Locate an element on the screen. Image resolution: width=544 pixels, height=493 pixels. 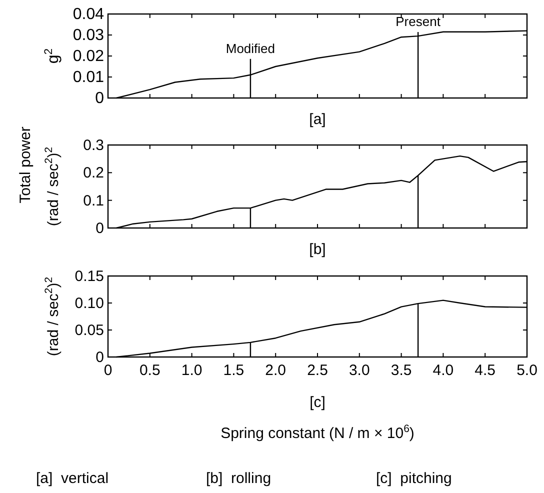
text: [a] is located at coordinates (317, 119).